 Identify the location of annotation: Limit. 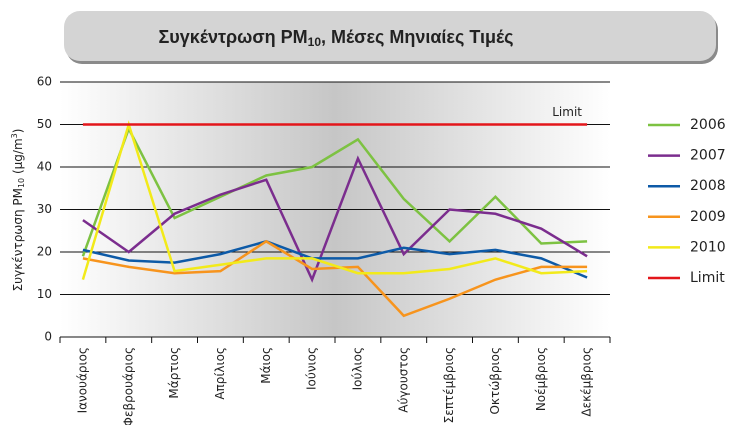
(567, 112).